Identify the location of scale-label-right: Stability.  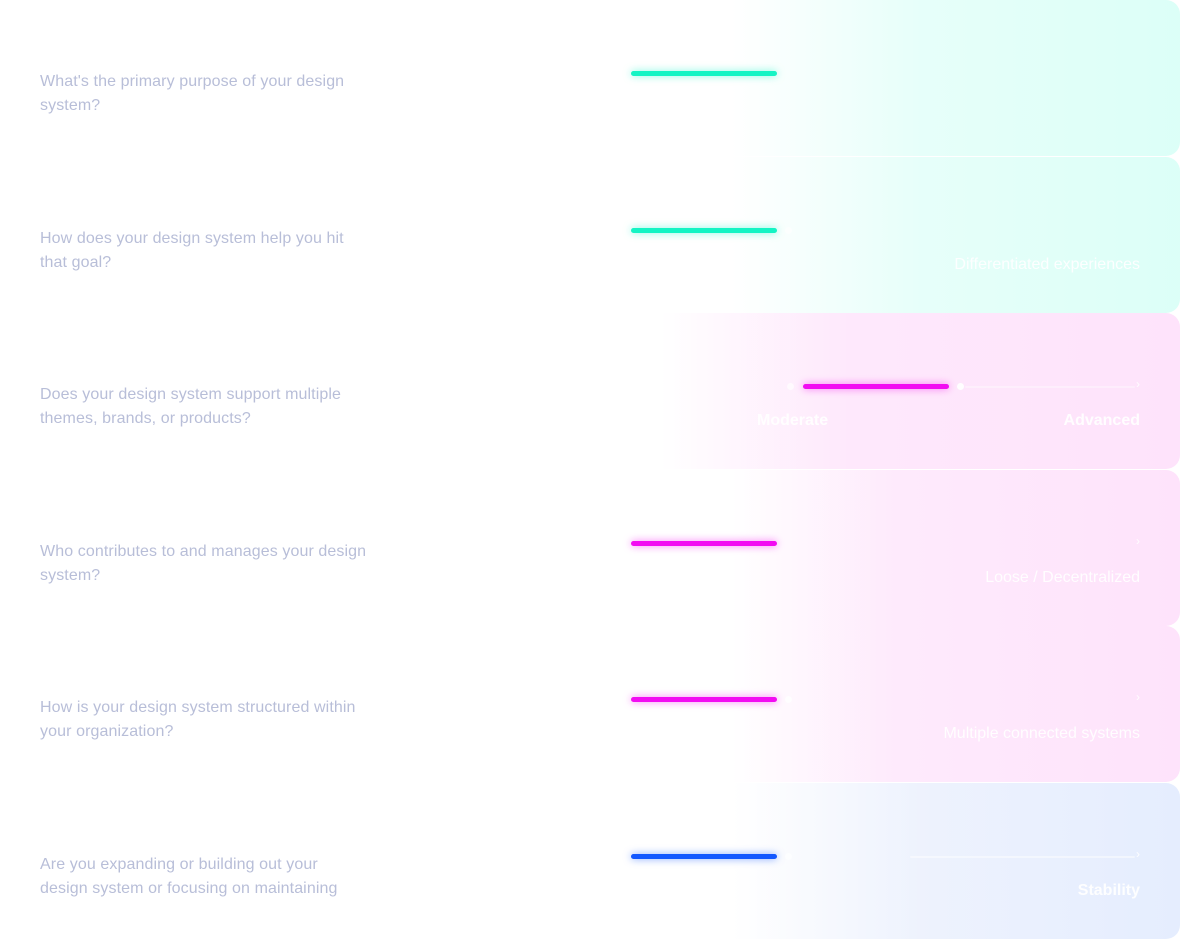
(1108, 890).